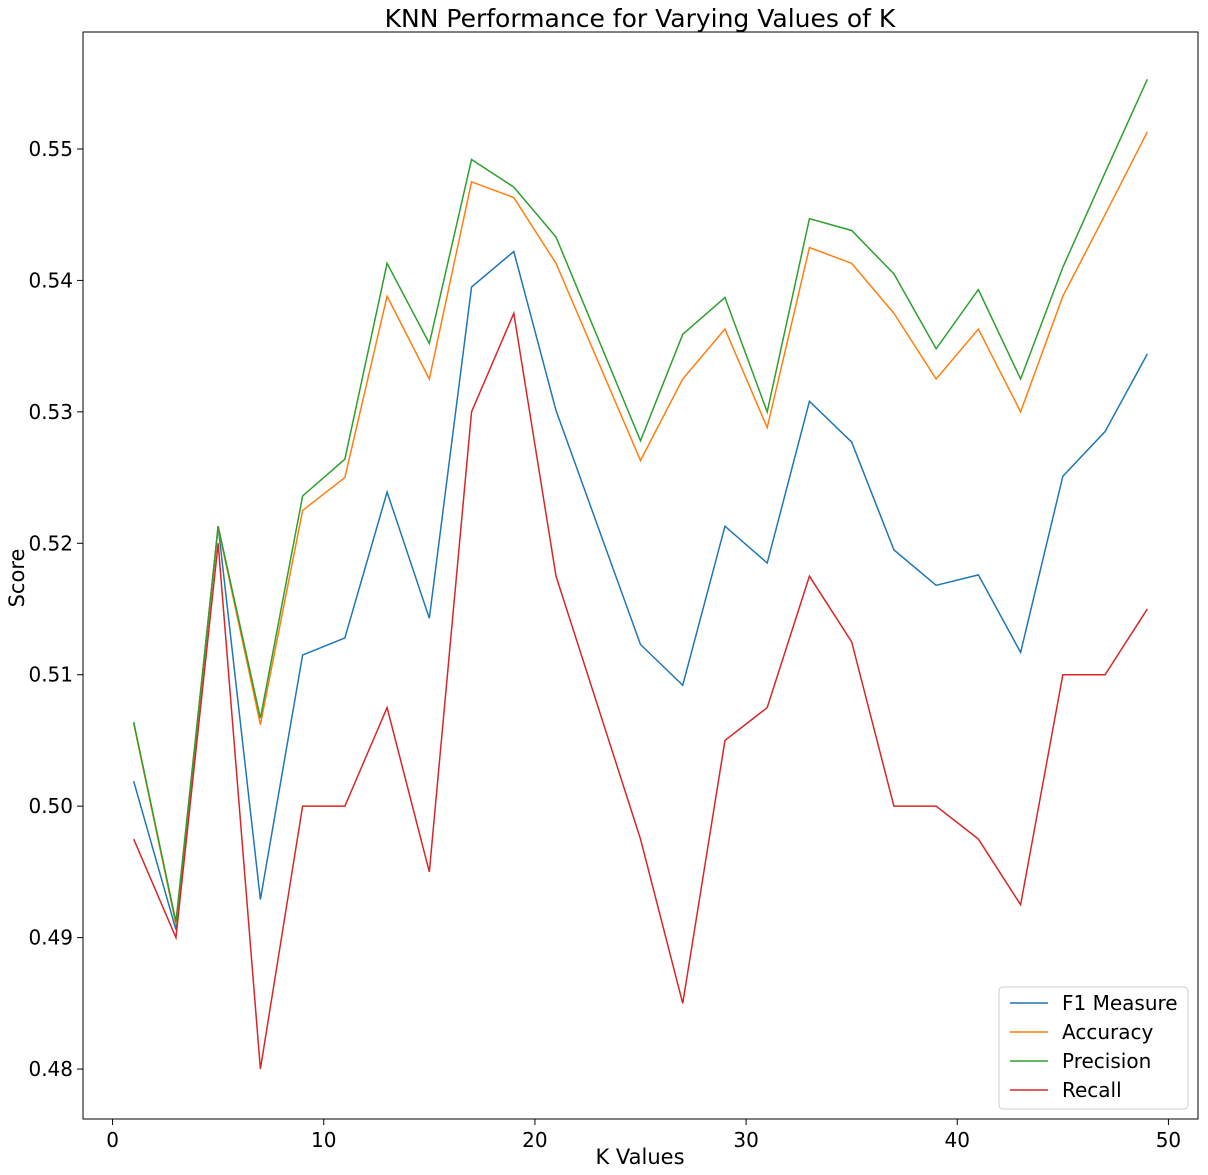 The image size is (1208, 1175). What do you see at coordinates (17, 578) in the screenshot?
I see `y-axis-label: Score` at bounding box center [17, 578].